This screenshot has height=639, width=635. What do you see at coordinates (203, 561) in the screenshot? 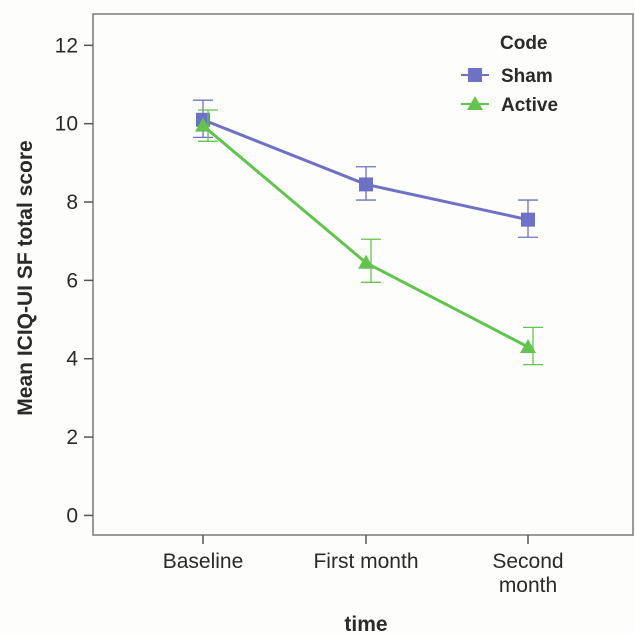
I see `x-tick-label: Baseline` at bounding box center [203, 561].